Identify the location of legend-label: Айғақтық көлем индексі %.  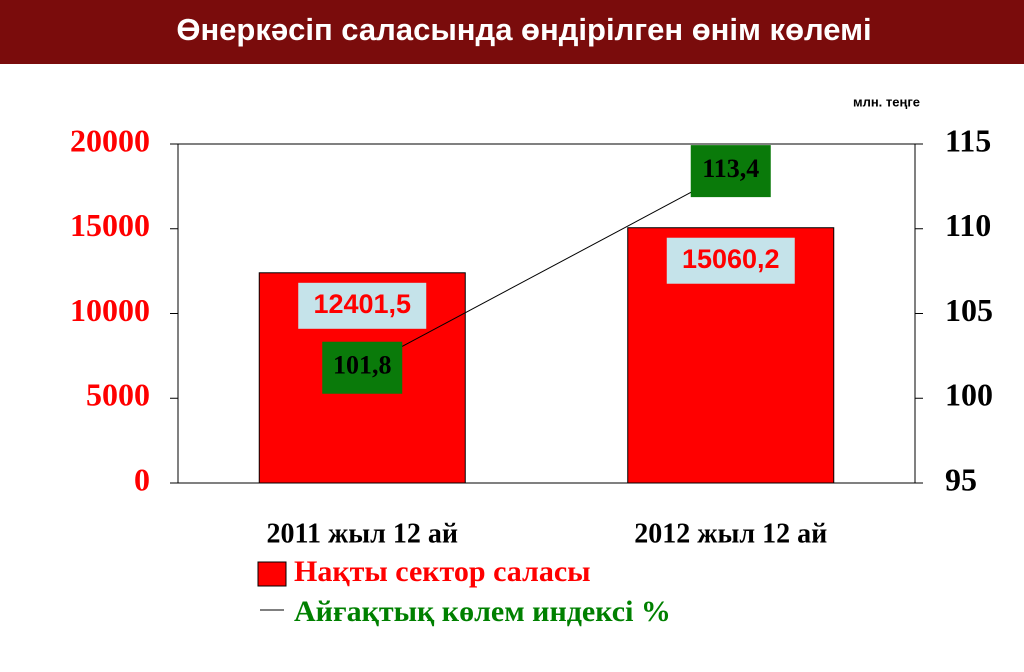
(482, 611).